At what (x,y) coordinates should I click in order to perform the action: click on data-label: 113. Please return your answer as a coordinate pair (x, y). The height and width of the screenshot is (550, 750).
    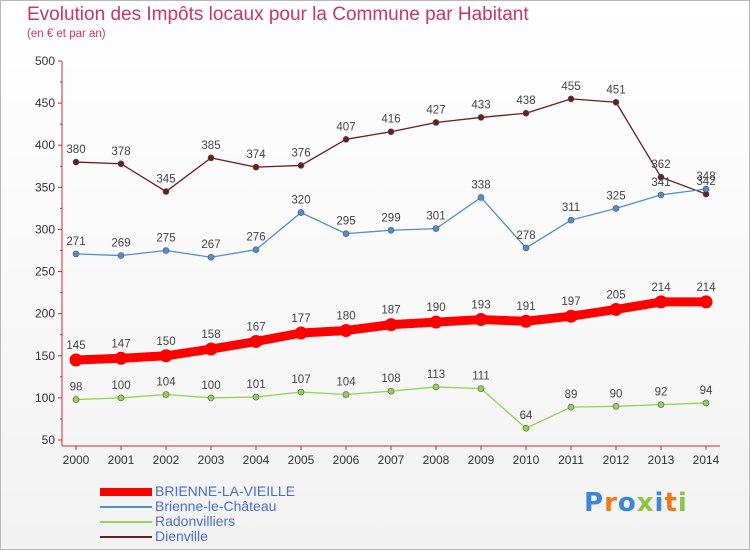
    Looking at the image, I should click on (436, 375).